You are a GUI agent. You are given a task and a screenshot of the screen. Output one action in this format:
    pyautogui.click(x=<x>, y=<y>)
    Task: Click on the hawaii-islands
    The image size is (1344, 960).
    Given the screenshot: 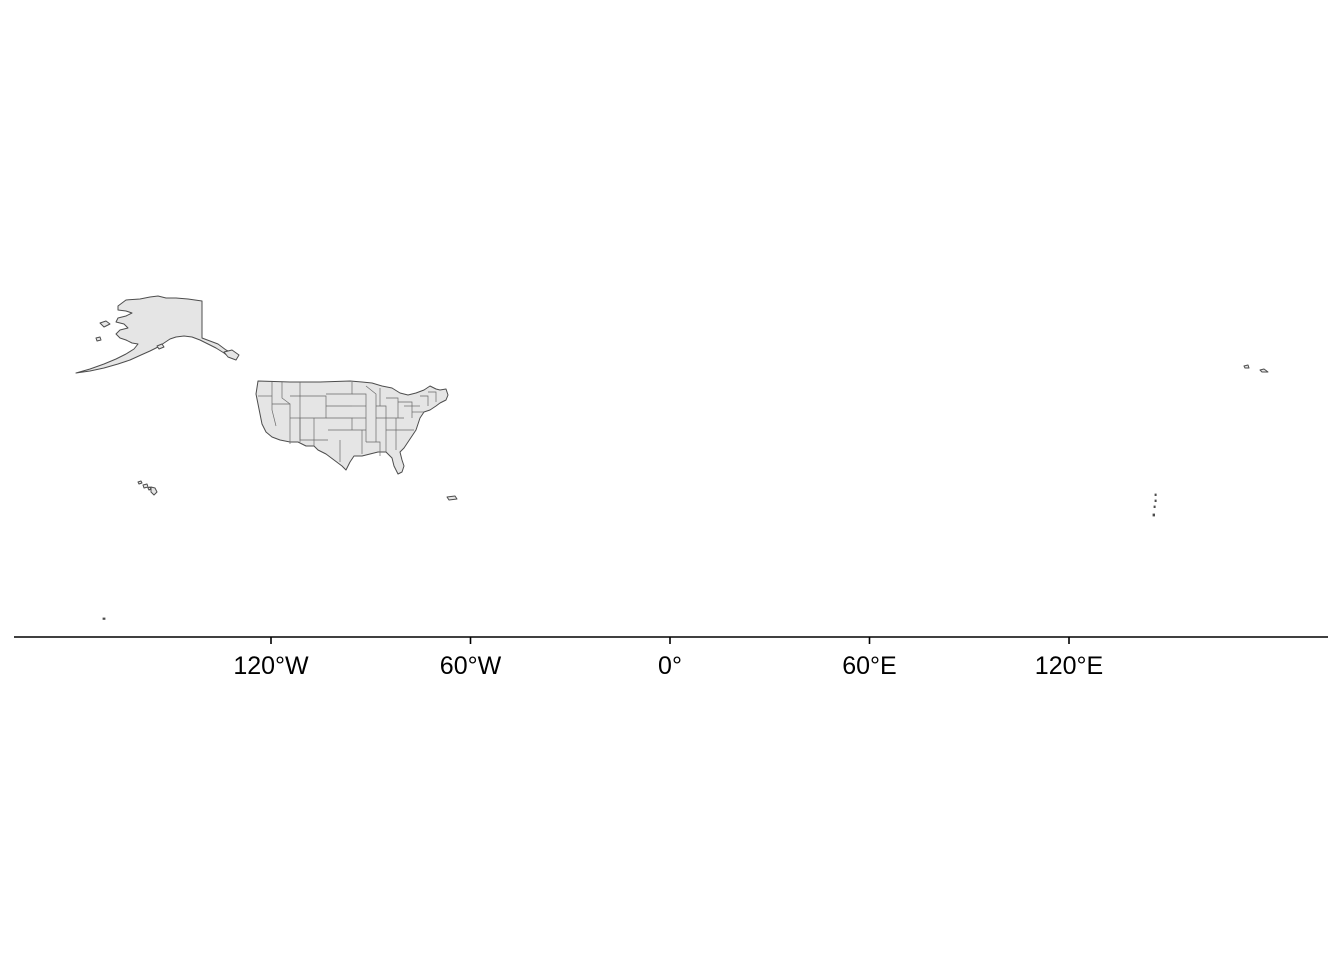 What is the action you would take?
    pyautogui.click(x=147, y=488)
    